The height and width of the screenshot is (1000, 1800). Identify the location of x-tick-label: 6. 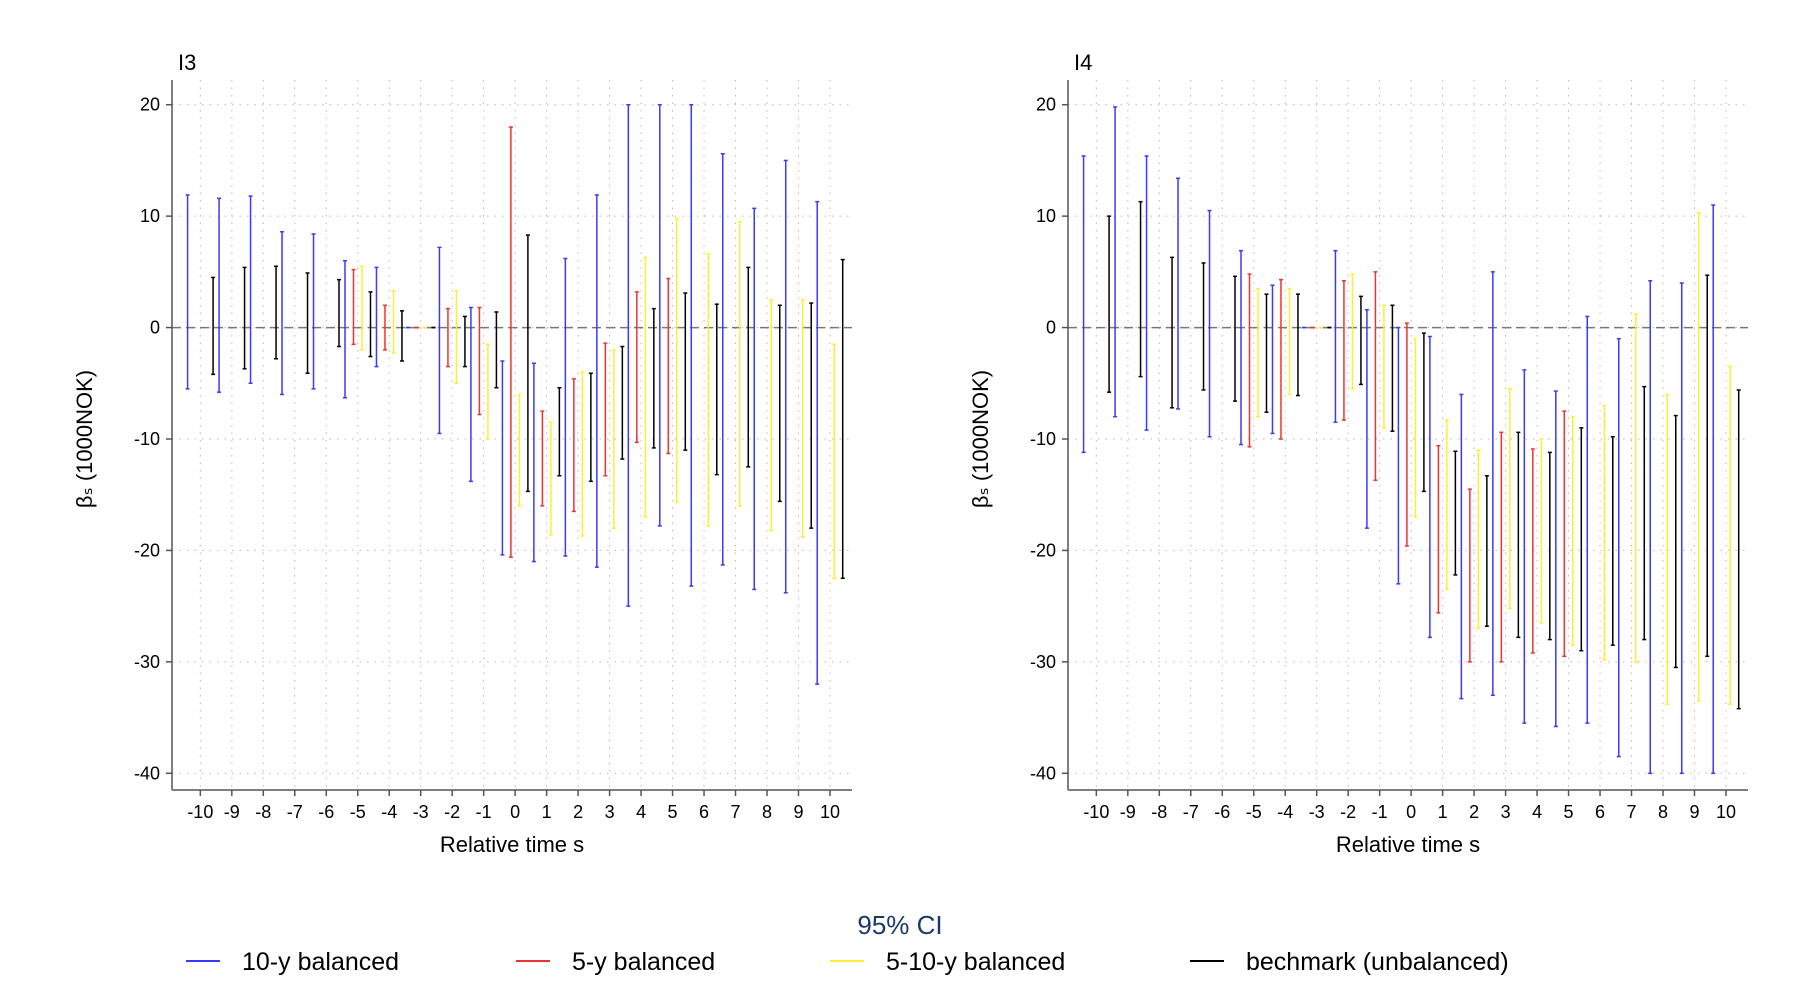
(704, 812).